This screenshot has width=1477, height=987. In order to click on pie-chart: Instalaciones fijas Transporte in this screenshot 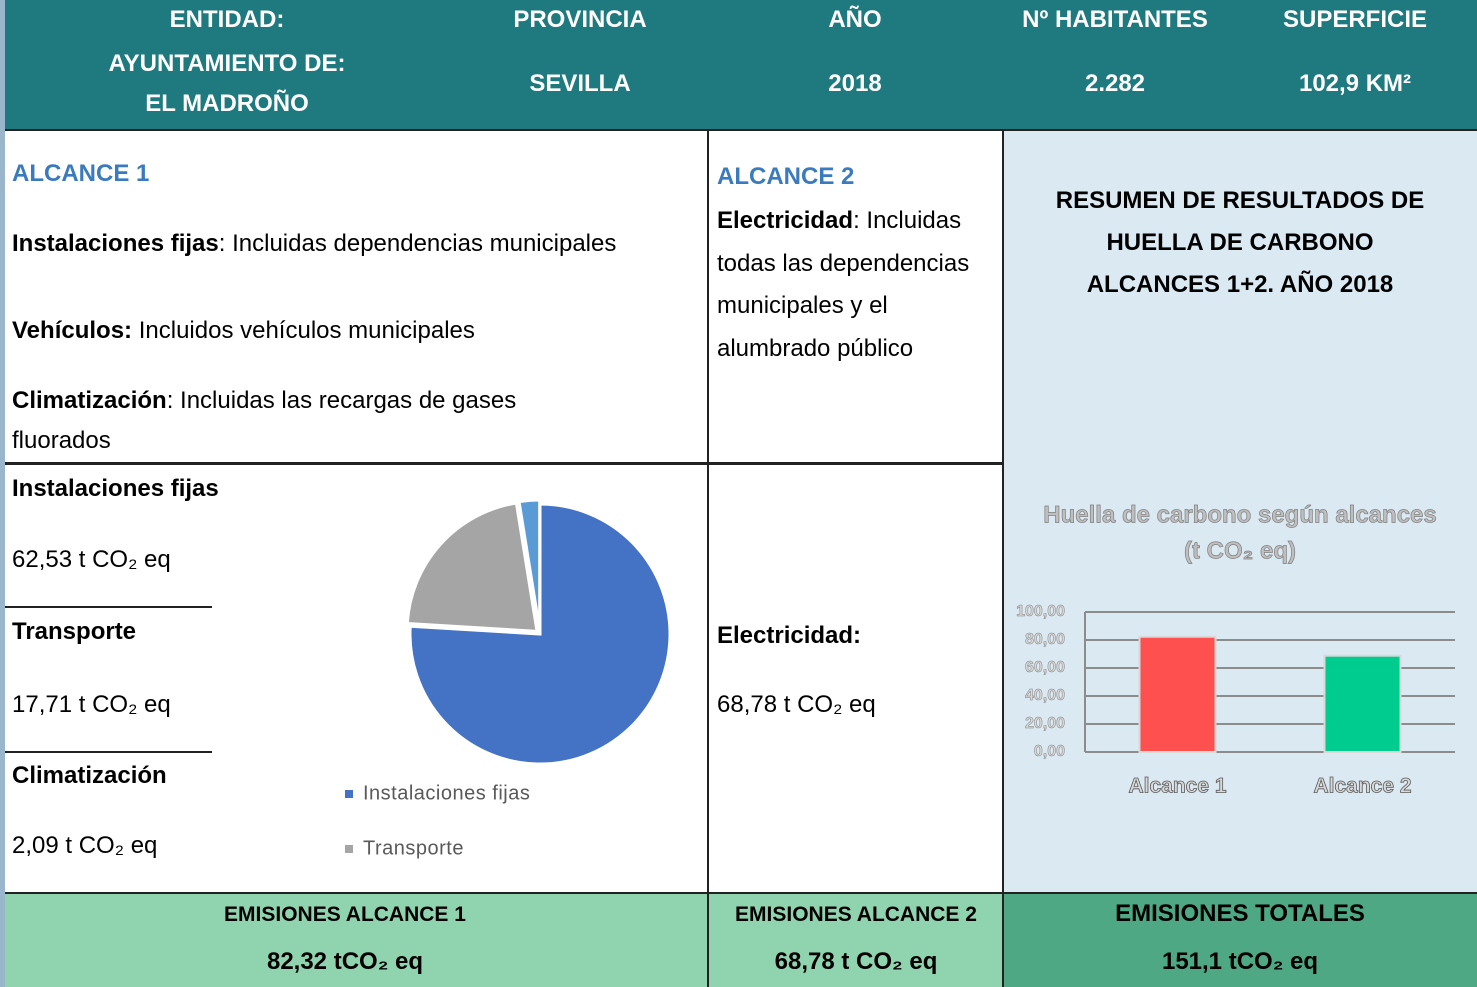, I will do `click(508, 678)`.